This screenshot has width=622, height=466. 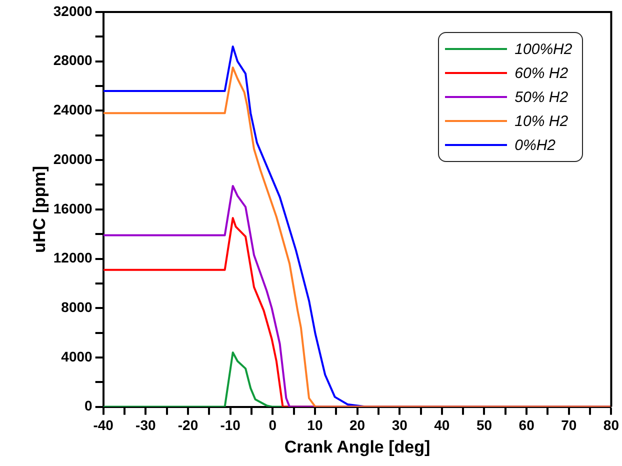 I want to click on y-tick-label: 4000, so click(x=77, y=356).